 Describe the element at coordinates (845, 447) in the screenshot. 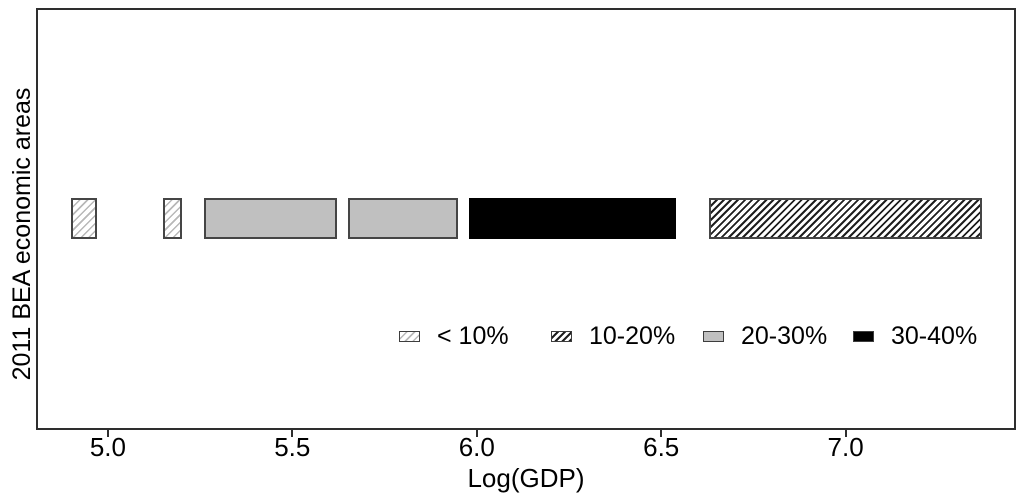

I see `x-tick-label: 7.0` at that location.